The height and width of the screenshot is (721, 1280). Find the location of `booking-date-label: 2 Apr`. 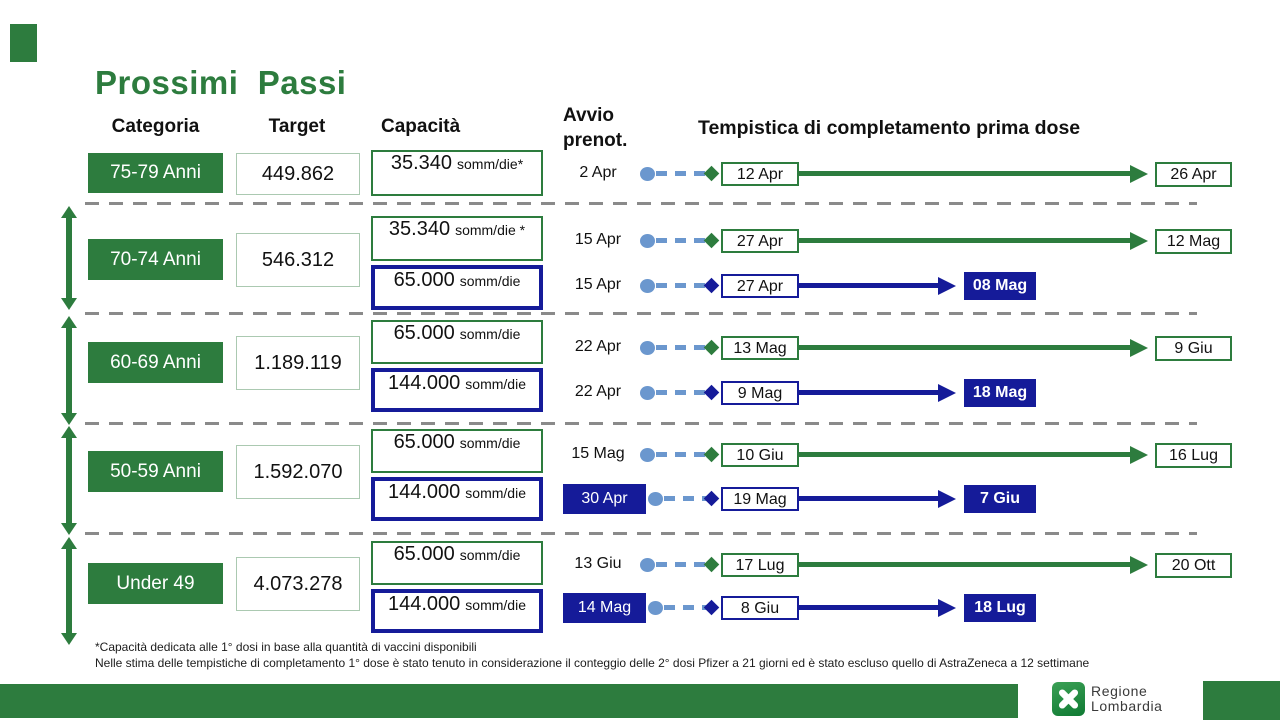

booking-date-label: 2 Apr is located at coordinates (598, 172).